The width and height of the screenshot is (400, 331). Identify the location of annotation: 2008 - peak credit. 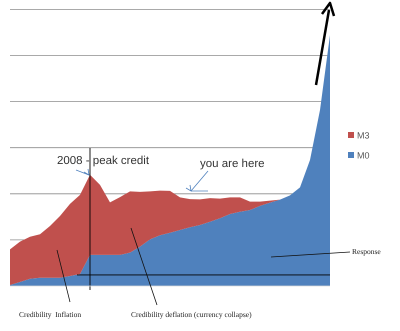
(103, 161).